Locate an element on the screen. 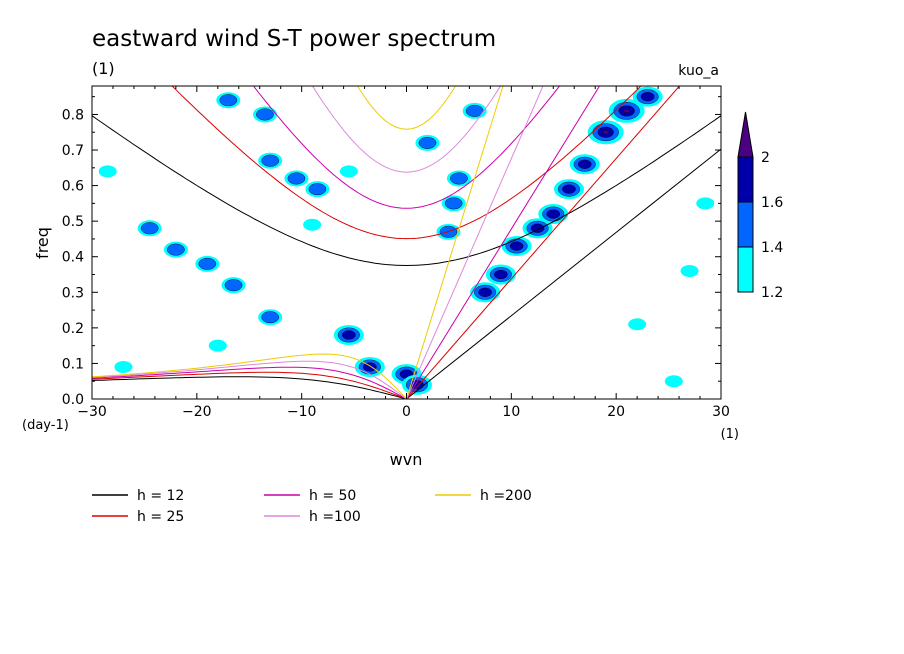 Image resolution: width=904 pixels, height=654 pixels. legend-item: h = 12 is located at coordinates (138, 496).